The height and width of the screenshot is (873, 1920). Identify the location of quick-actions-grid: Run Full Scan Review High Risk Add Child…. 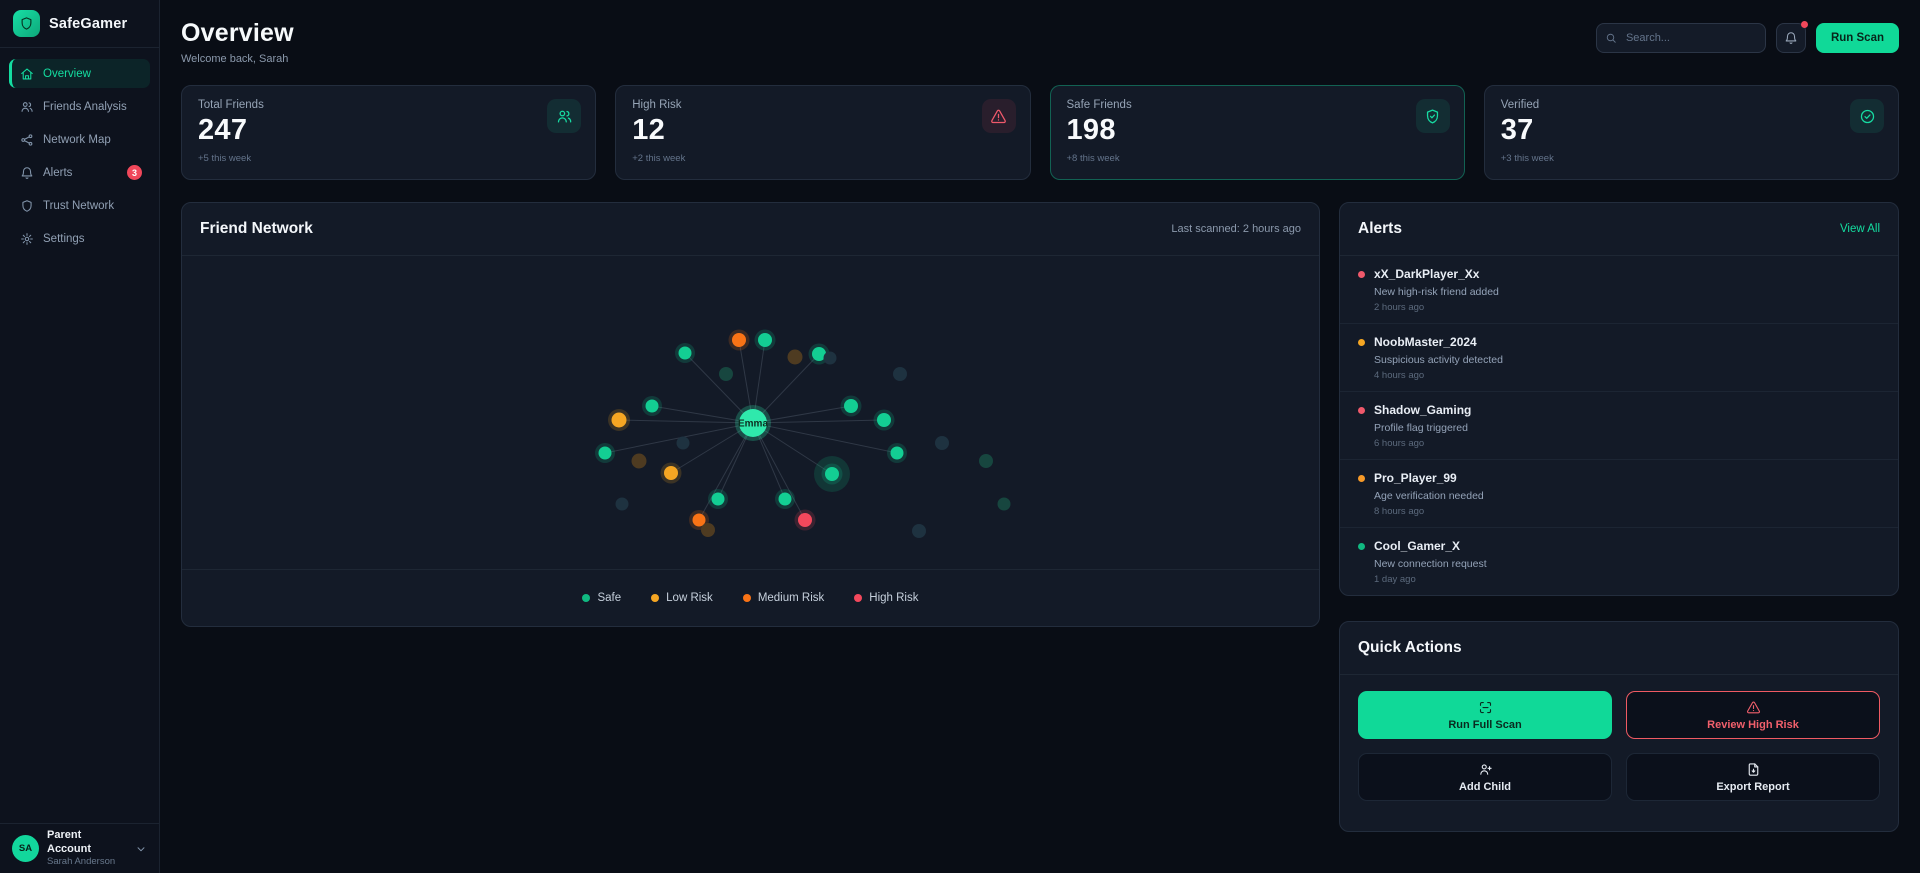
(1619, 746).